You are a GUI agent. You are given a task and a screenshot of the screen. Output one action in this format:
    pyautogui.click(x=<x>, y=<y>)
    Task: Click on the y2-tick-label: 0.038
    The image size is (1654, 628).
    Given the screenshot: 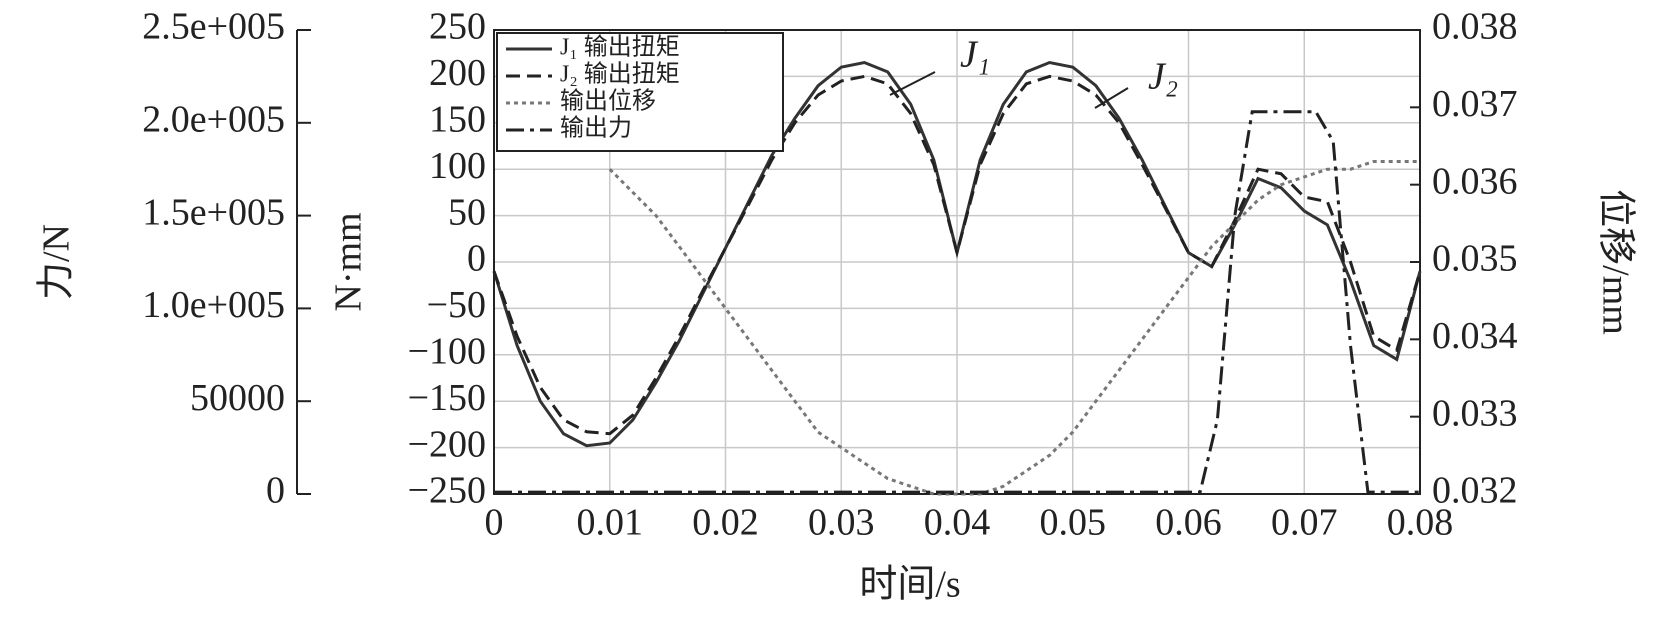 What is the action you would take?
    pyautogui.click(x=1475, y=27)
    